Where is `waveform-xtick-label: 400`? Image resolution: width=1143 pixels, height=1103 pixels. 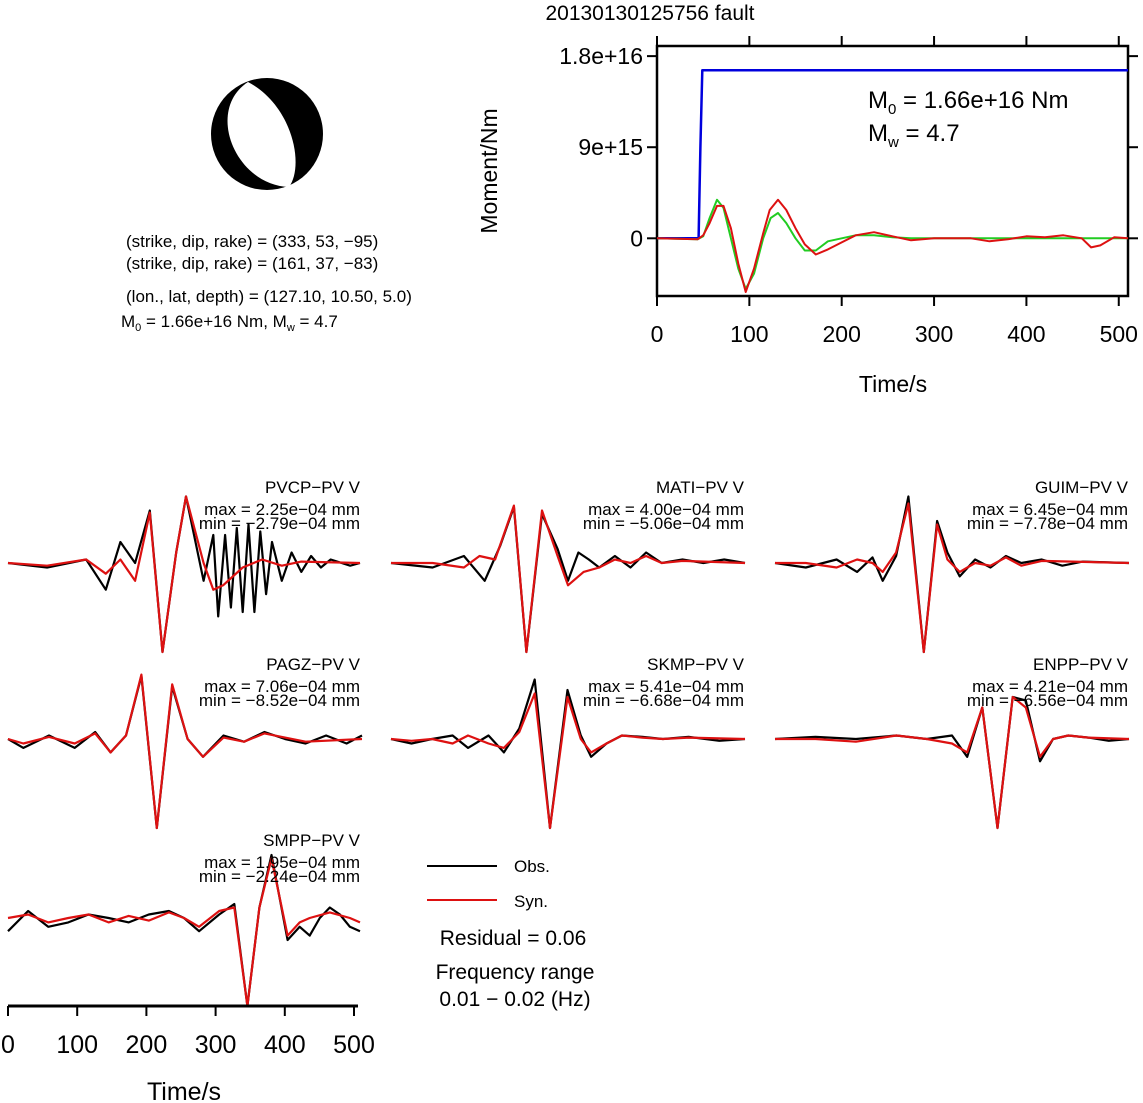
waveform-xtick-label: 400 is located at coordinates (285, 1045).